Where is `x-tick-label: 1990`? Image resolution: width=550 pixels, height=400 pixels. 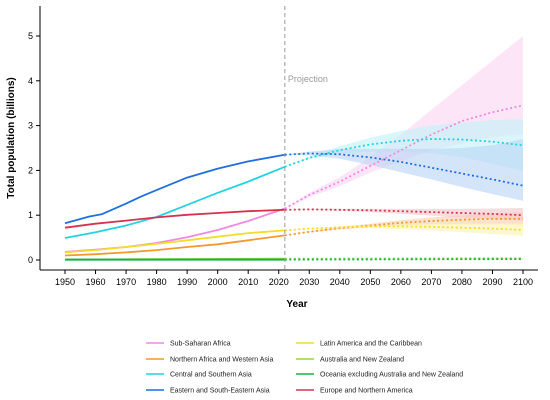
x-tick-label: 1990 is located at coordinates (187, 282).